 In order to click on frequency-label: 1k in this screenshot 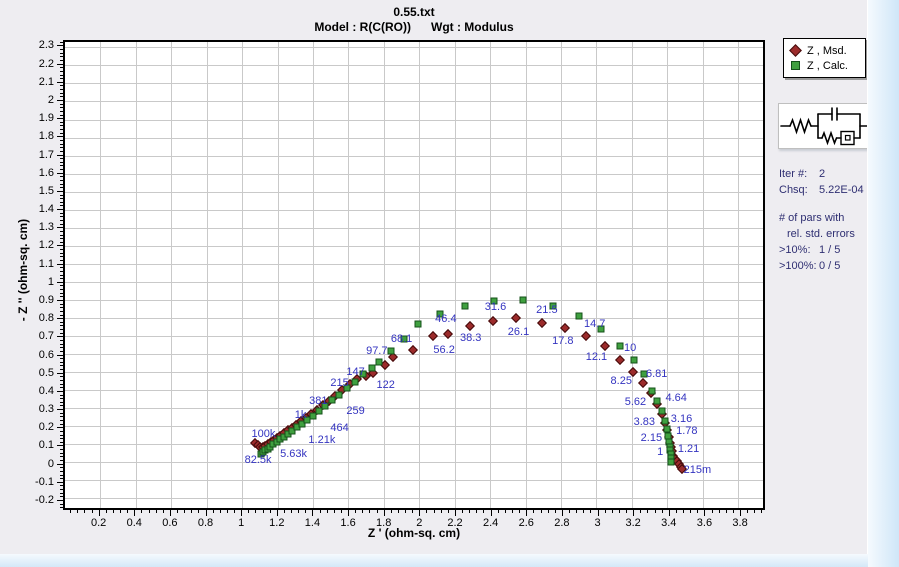, I will do `click(300, 415)`.